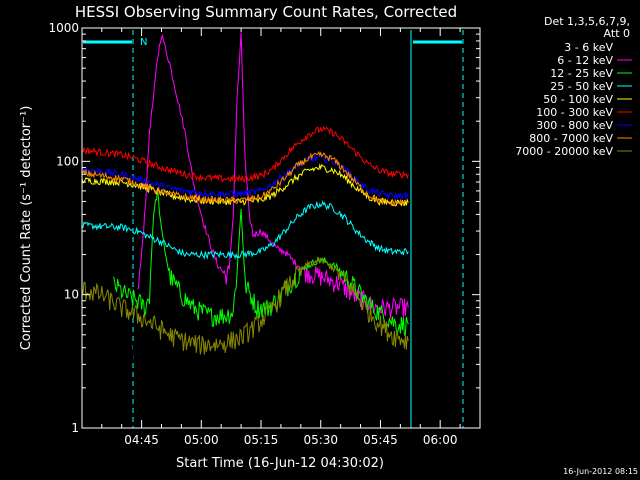 Image resolution: width=640 pixels, height=480 pixels. Describe the element at coordinates (63, 28) in the screenshot. I see `y-tick-label: 1000` at that location.